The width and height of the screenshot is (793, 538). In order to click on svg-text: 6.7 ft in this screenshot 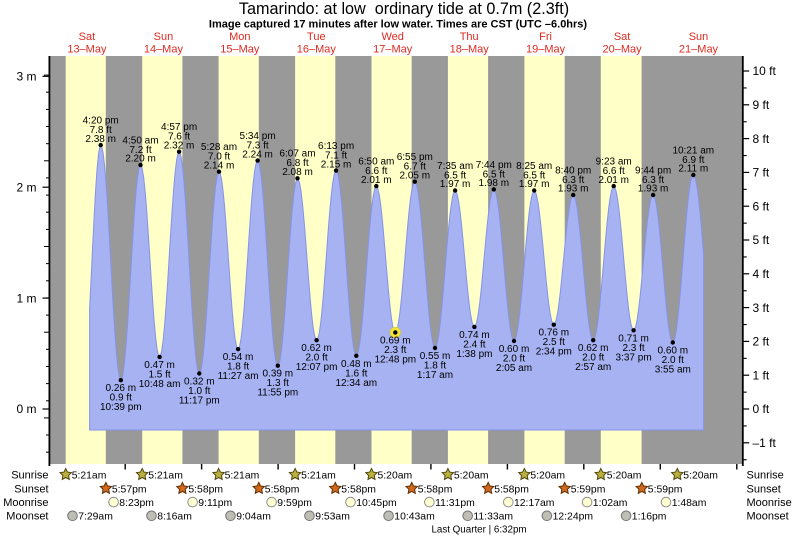, I will do `click(415, 167)`.